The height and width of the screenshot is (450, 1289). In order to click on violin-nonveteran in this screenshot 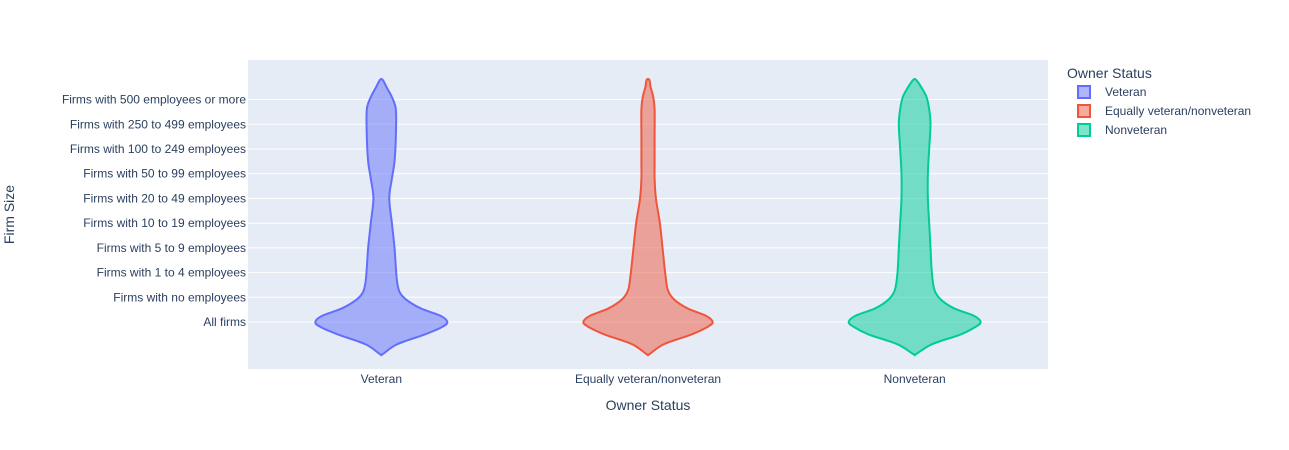, I will do `click(914, 217)`.